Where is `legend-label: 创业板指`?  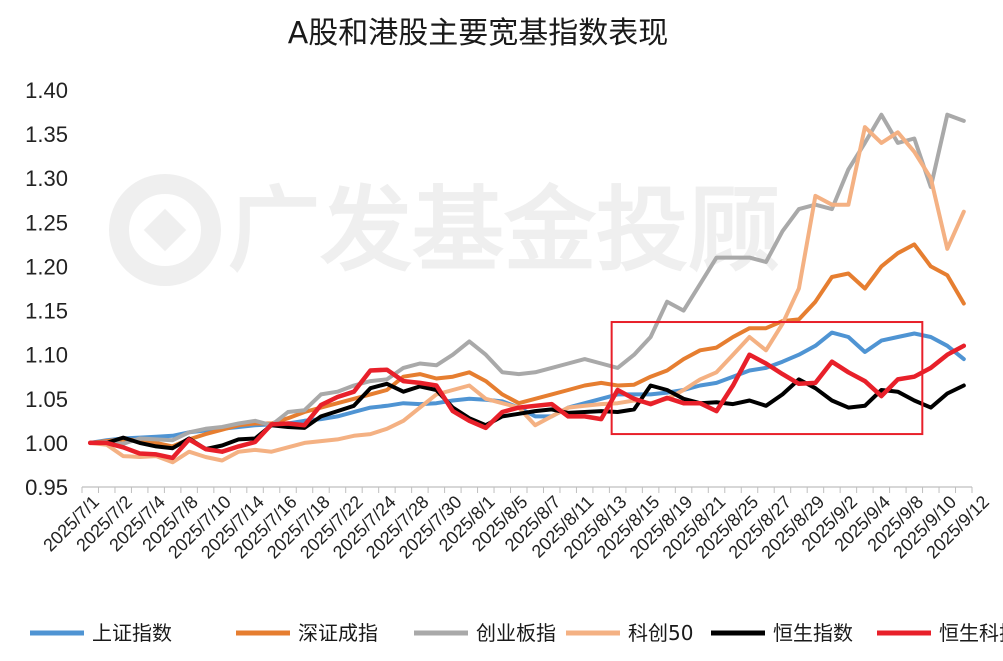
legend-label: 创业板指 is located at coordinates (516, 633).